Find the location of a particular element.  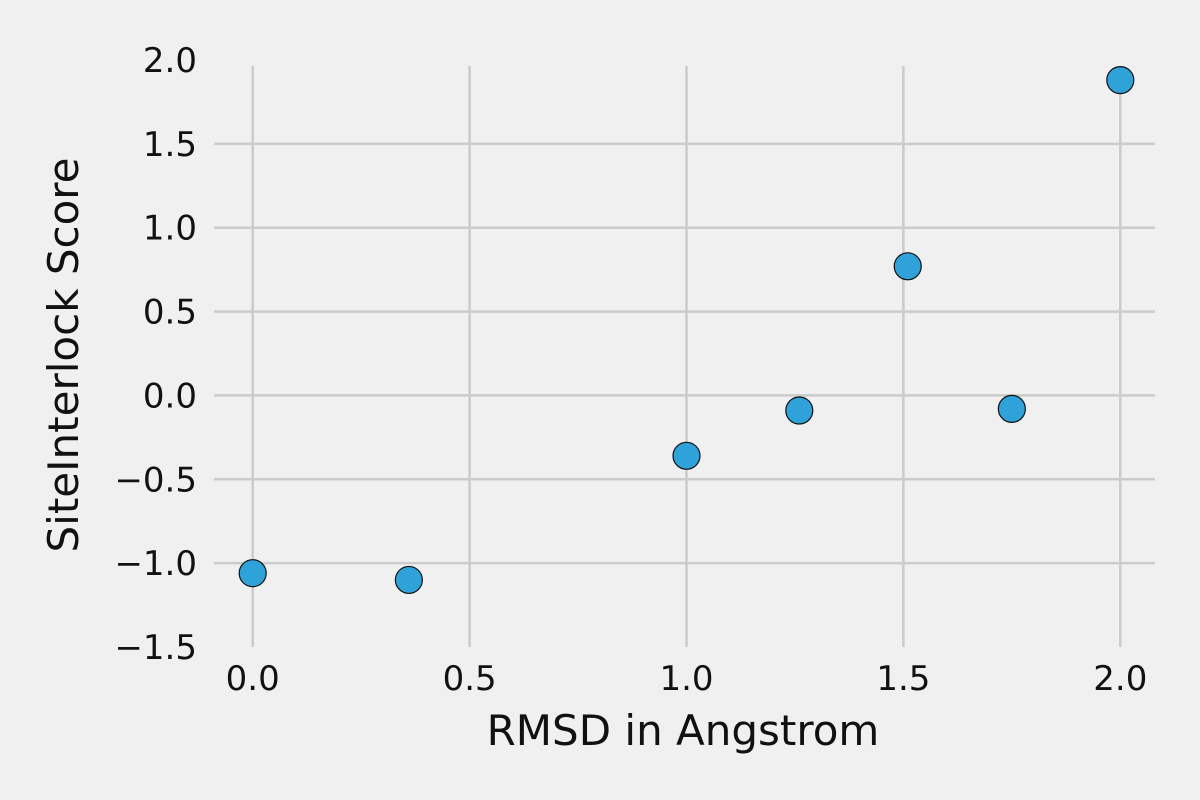

y-tick-label: −0.5 is located at coordinates (155, 480).